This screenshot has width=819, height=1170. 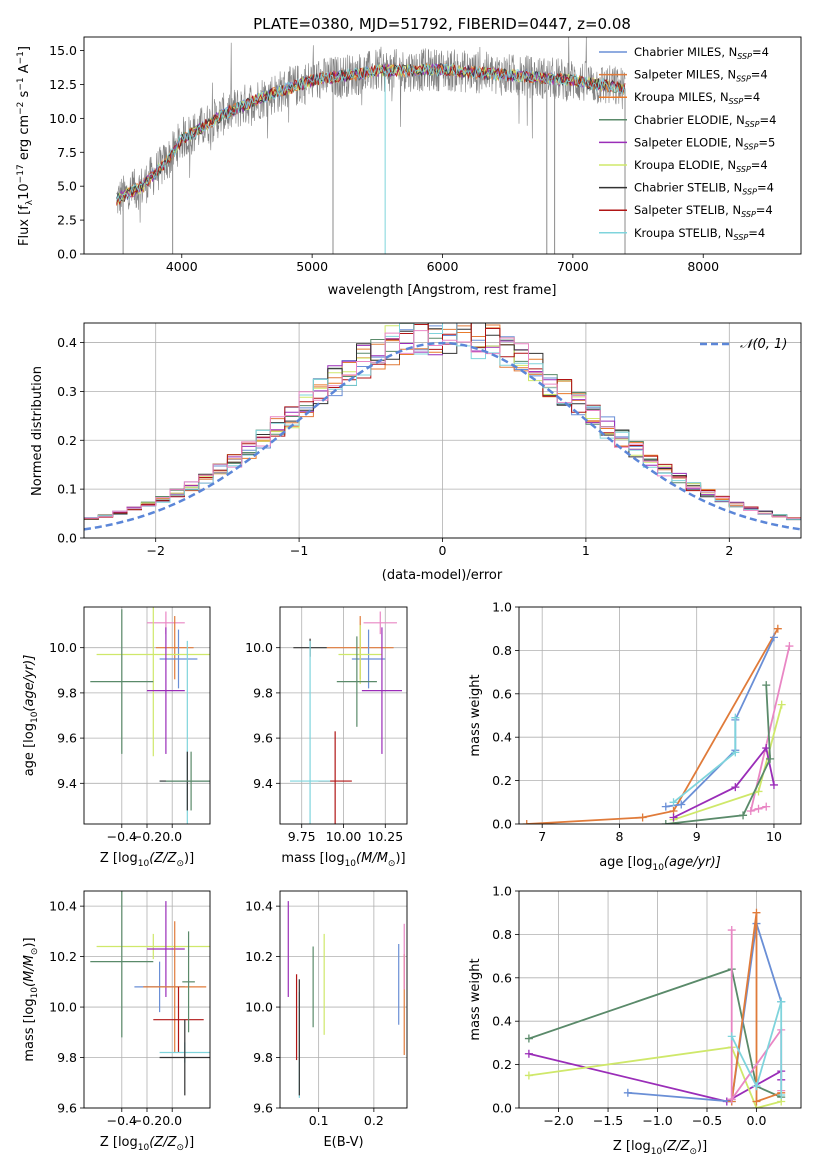 What do you see at coordinates (704, 143) in the screenshot?
I see `legend-label: Salpeter ELODIE, NSSP=5` at bounding box center [704, 143].